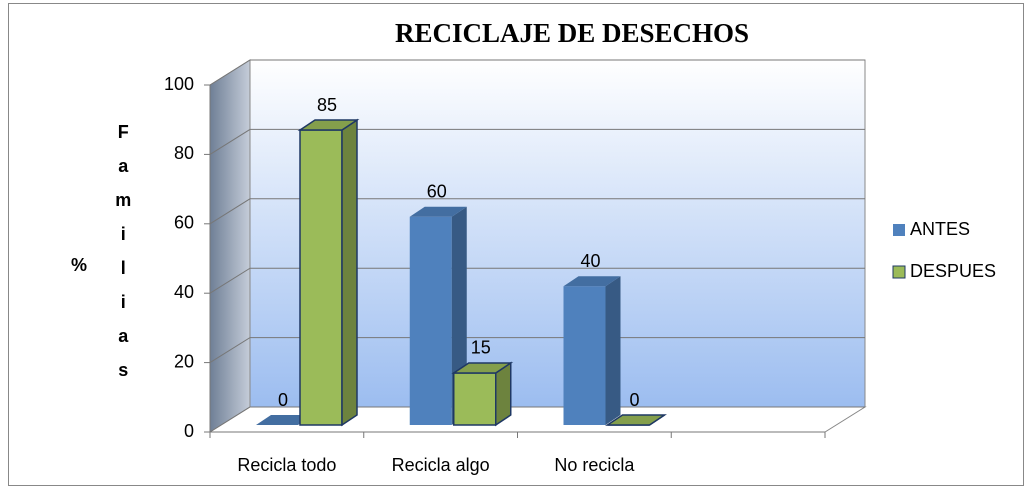 This screenshot has height=486, width=1032. Describe the element at coordinates (437, 192) in the screenshot. I see `data-label: 60` at that location.